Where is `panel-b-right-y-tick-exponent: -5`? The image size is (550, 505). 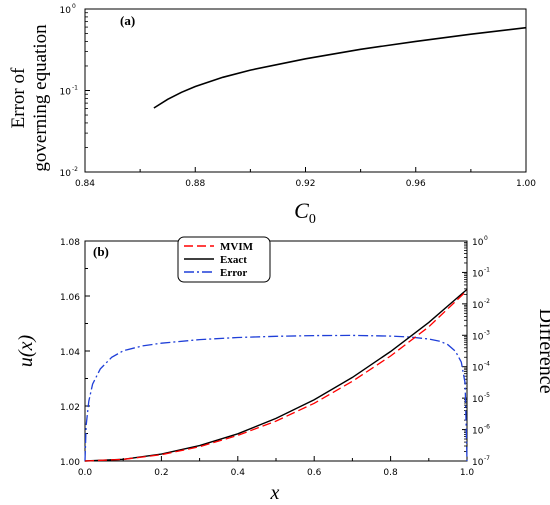
panel-b-right-y-tick-exponent: -5 is located at coordinates (487, 395).